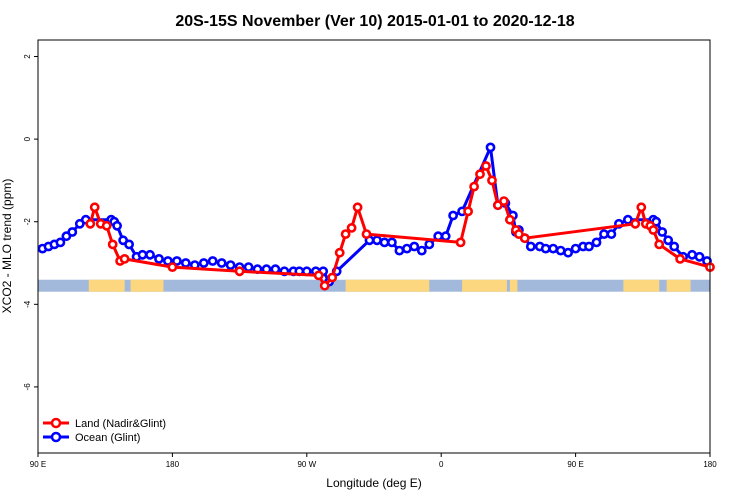  I want to click on y-axis: 2 0 -2 -4 -6, so click(30, 222).